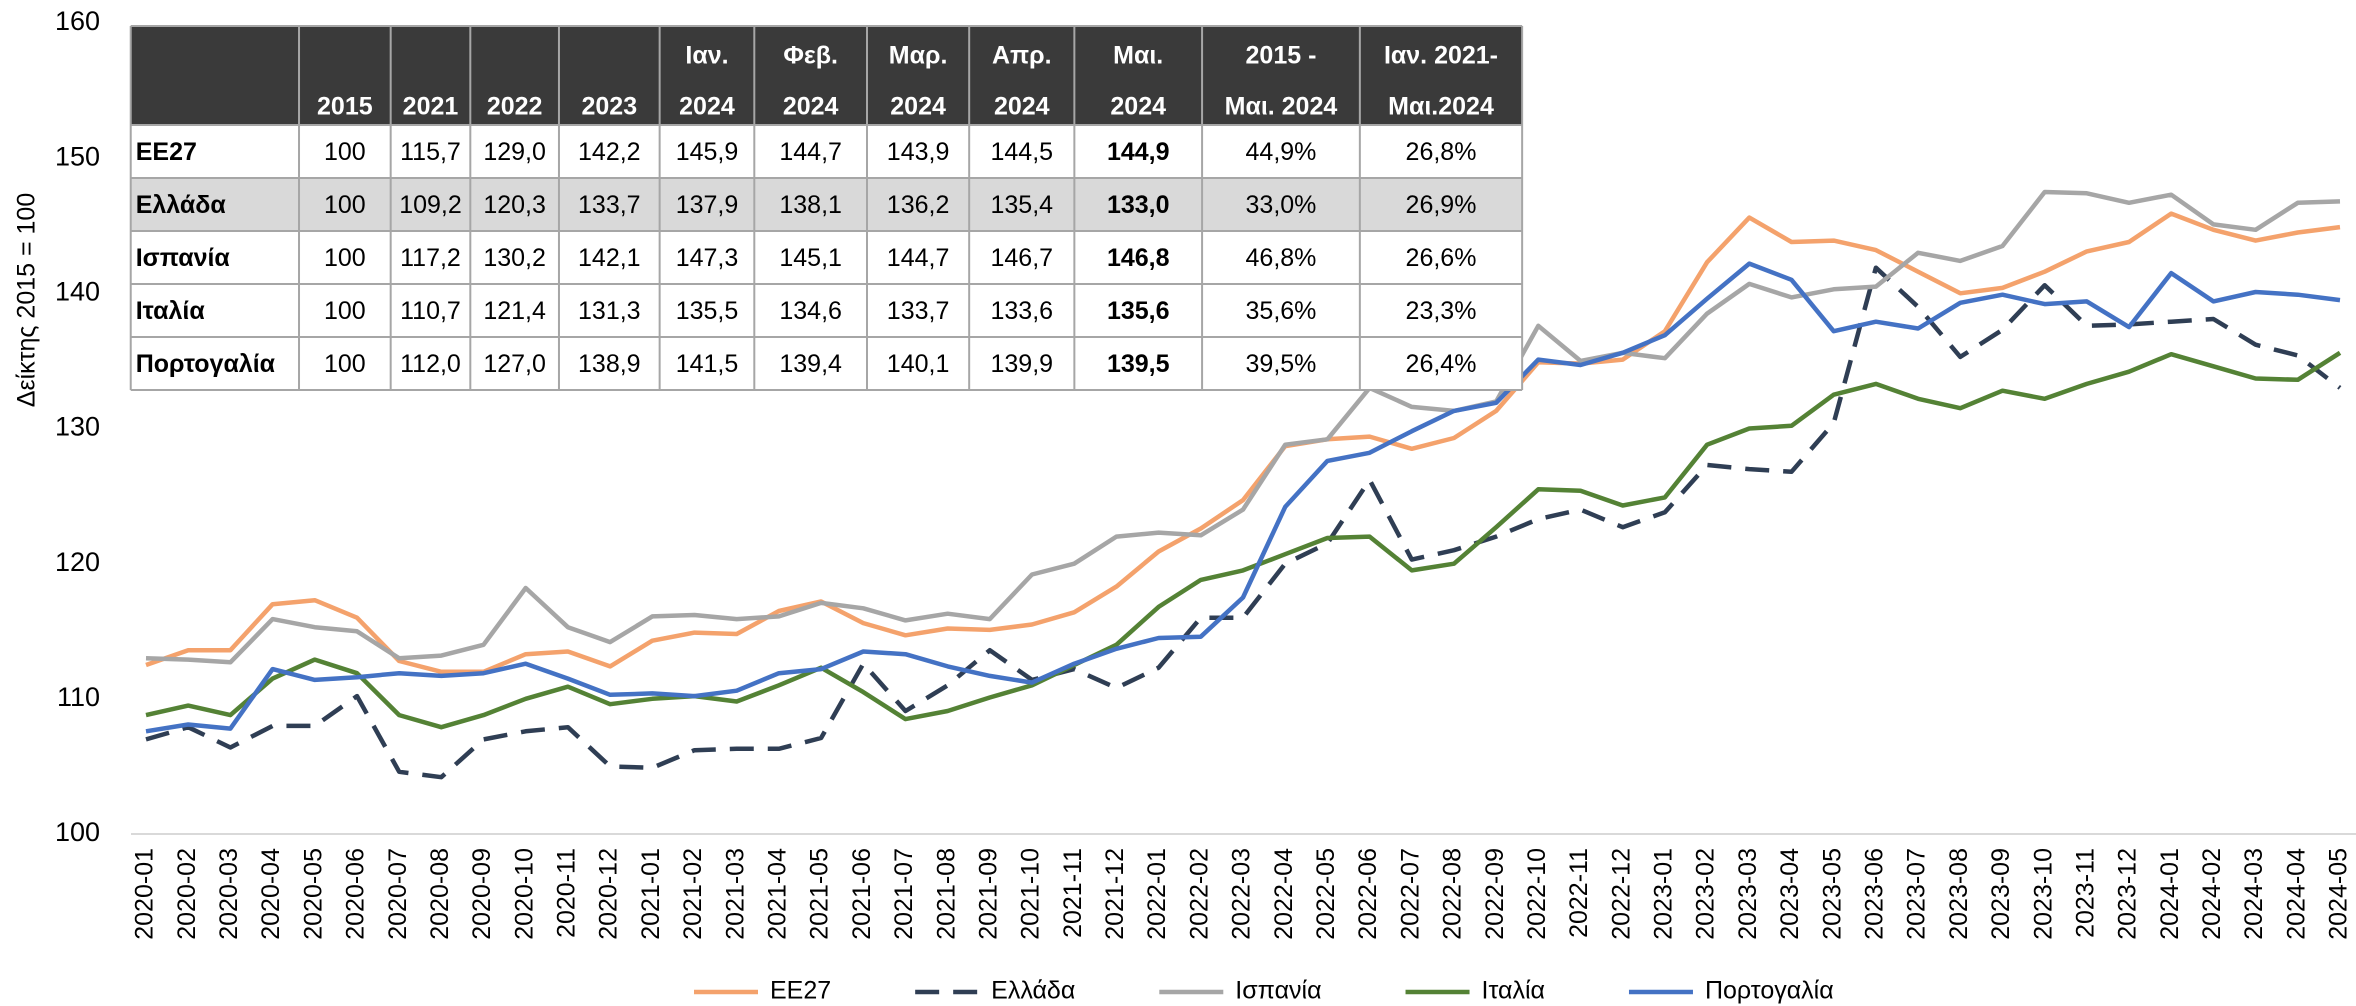 The width and height of the screenshot is (2356, 1006). What do you see at coordinates (609, 311) in the screenshot?
I see `table-cell: 131,3` at bounding box center [609, 311].